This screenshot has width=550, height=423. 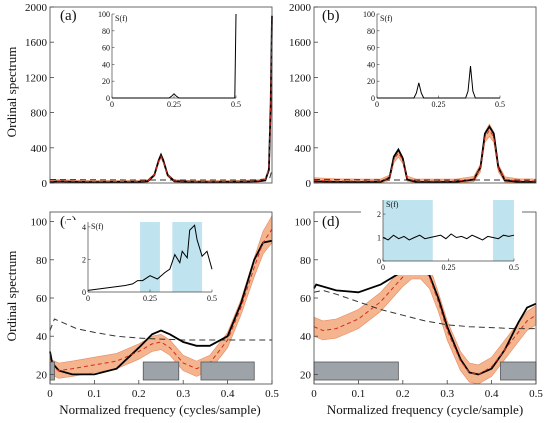 I want to click on inset-d: 0 1 2 0 0.25 0.5 S(f), so click(x=441, y=236).